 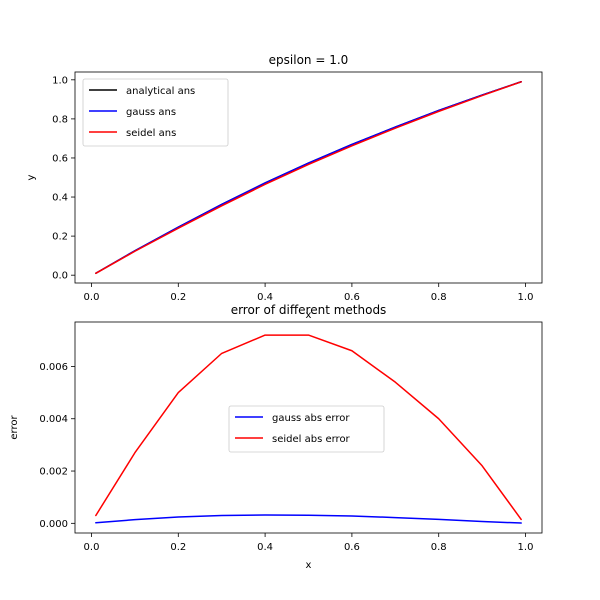 What do you see at coordinates (311, 418) in the screenshot?
I see `legend-label: gauss abs error` at bounding box center [311, 418].